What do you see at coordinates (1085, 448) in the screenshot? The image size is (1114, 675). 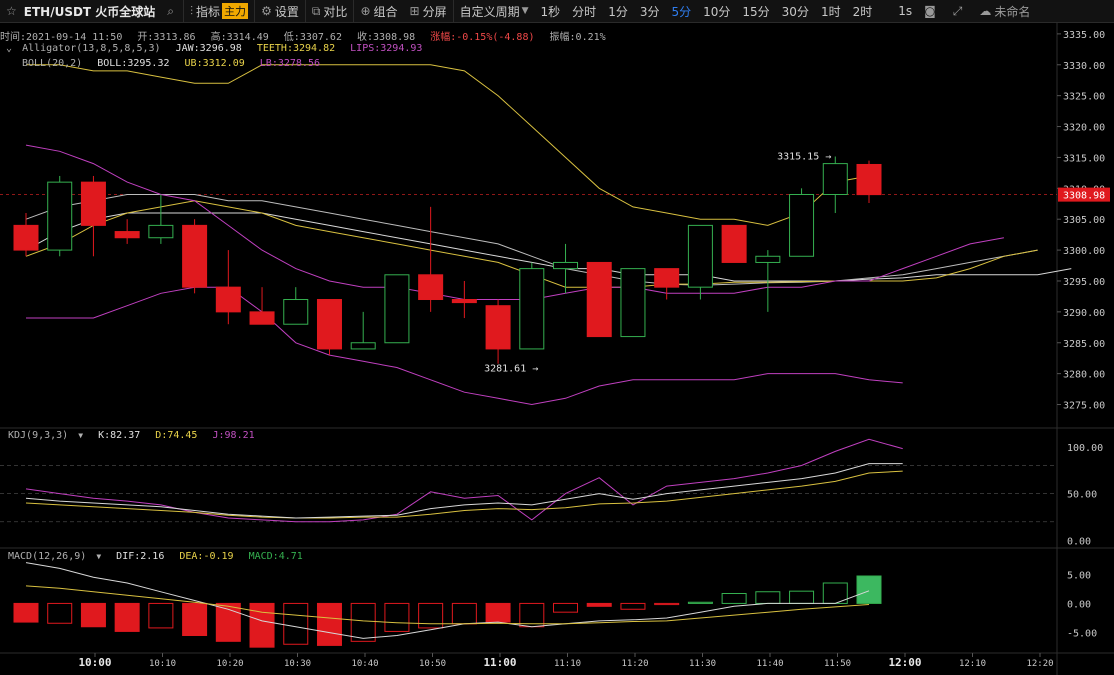 I see `kdj-tick-label: 100.00` at bounding box center [1085, 448].